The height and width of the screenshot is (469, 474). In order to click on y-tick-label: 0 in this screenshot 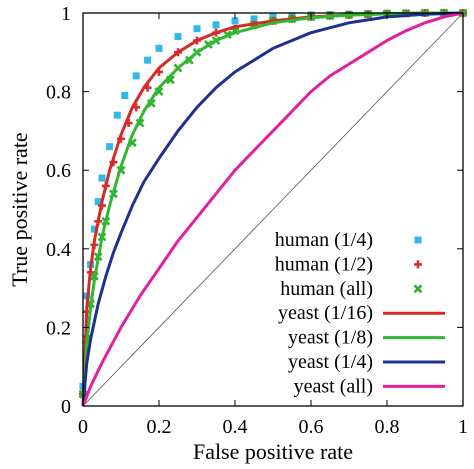, I will do `click(66, 407)`.